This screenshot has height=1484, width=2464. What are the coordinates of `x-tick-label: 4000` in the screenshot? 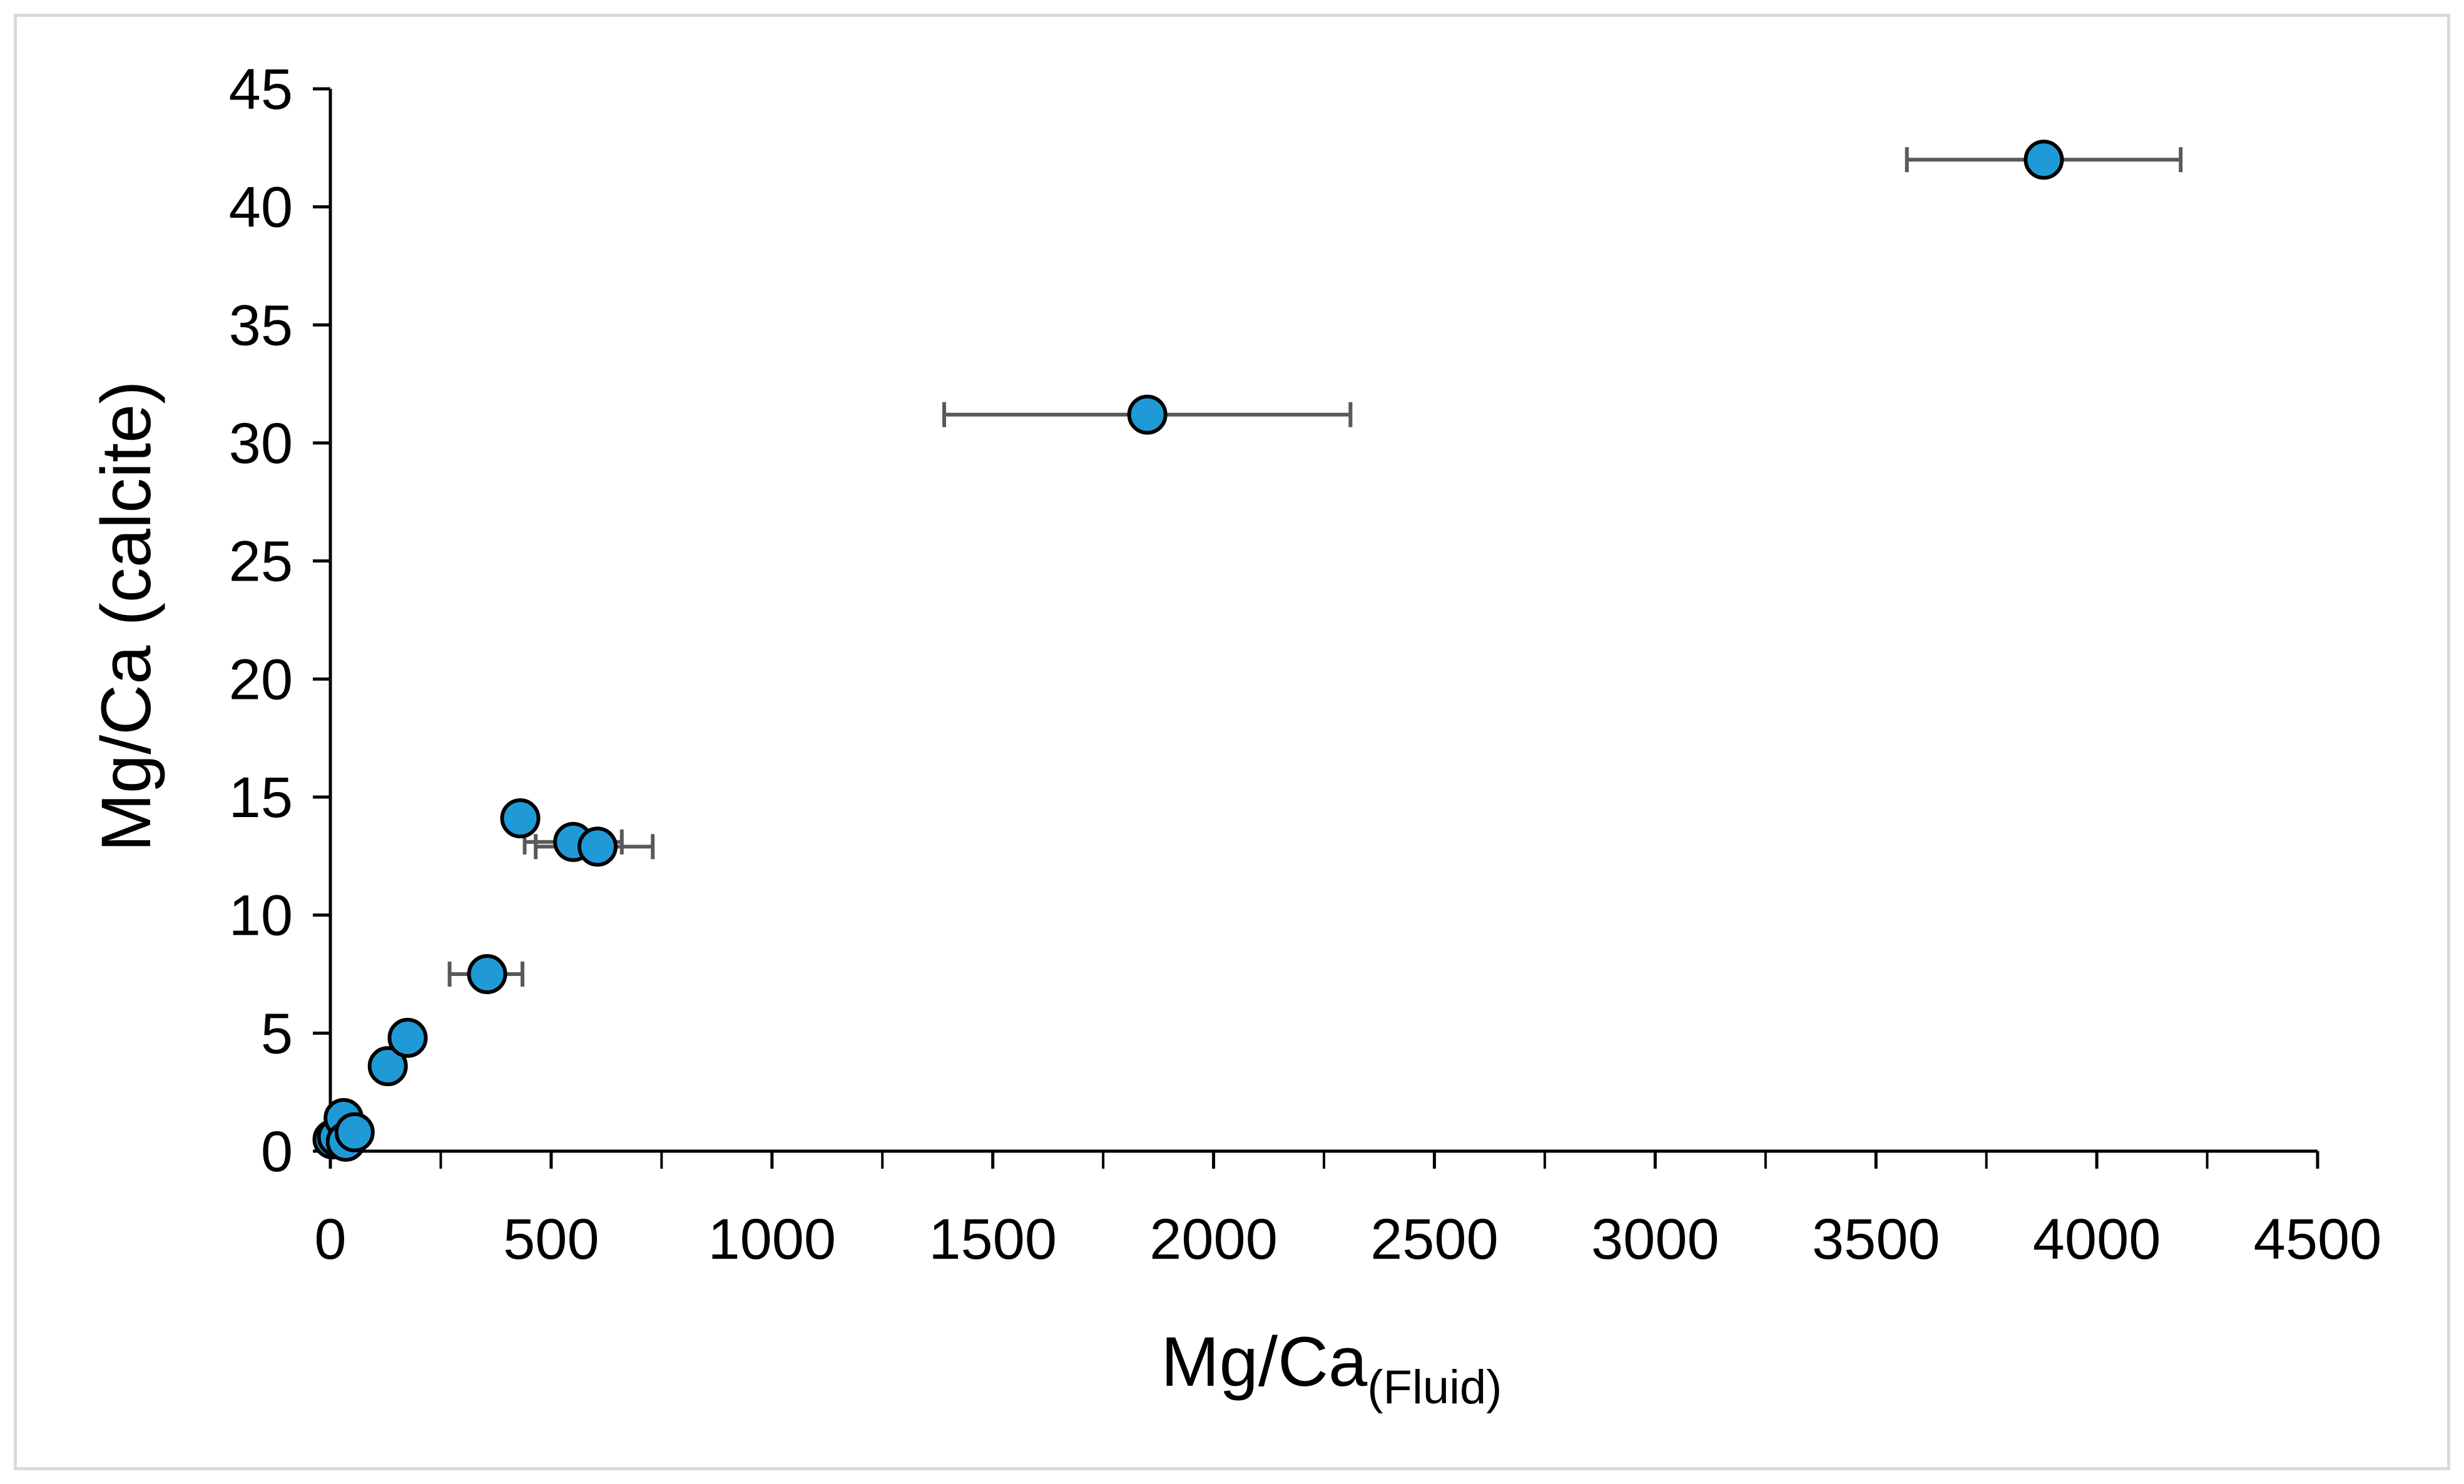 It's located at (2097, 1239).